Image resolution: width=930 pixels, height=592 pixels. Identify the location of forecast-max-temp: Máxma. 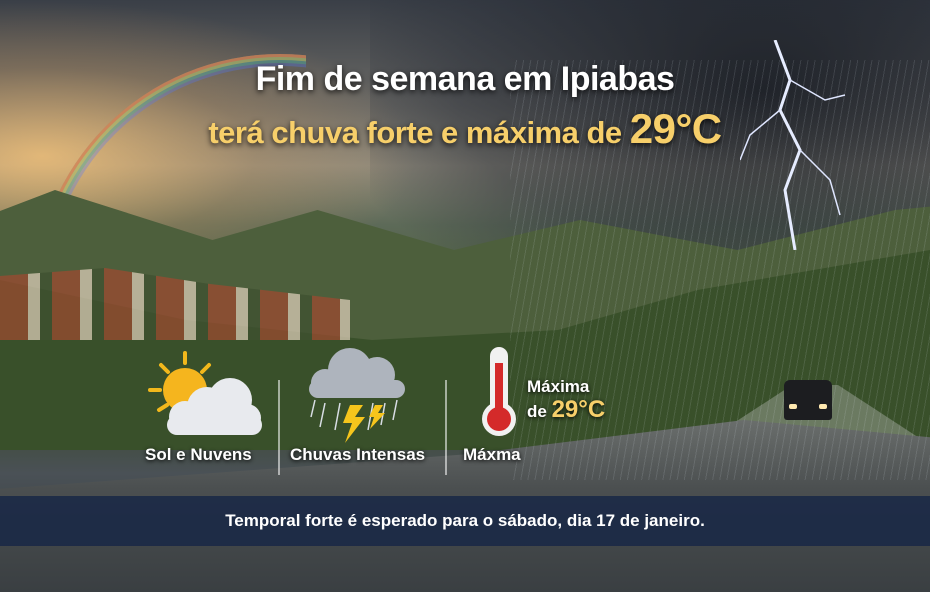
(492, 404).